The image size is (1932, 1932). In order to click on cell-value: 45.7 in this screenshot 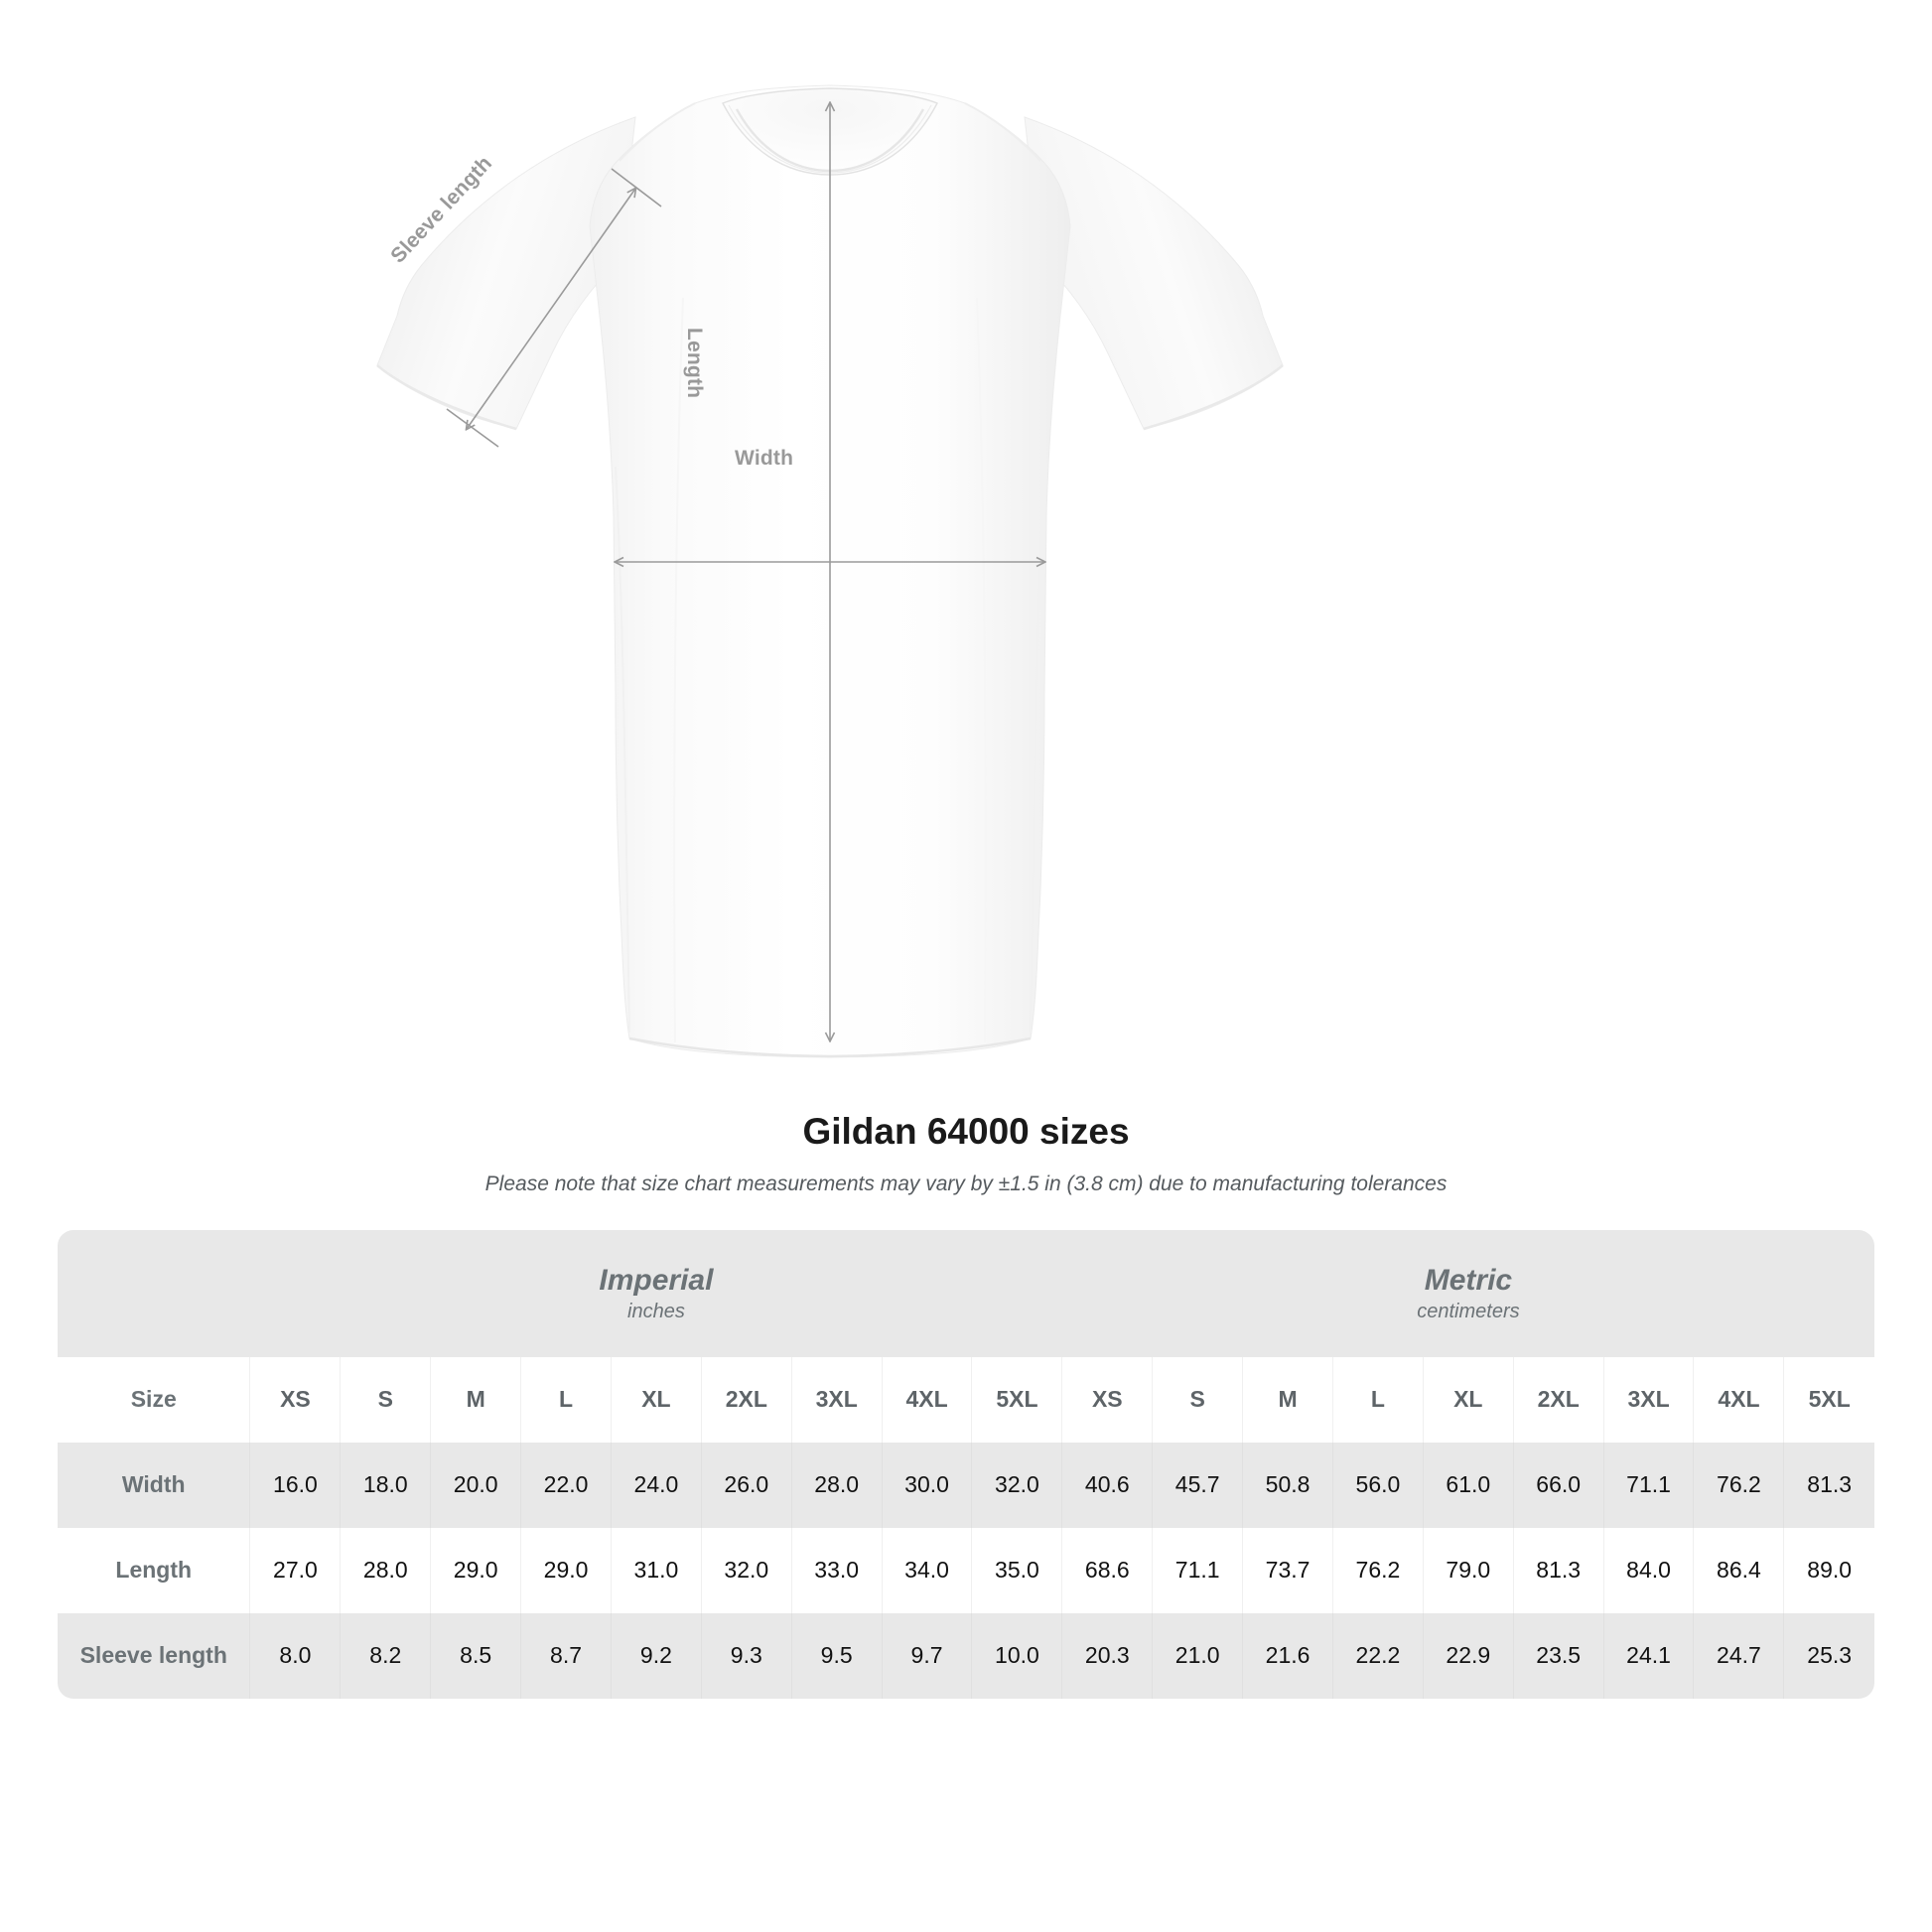, I will do `click(1197, 1485)`.